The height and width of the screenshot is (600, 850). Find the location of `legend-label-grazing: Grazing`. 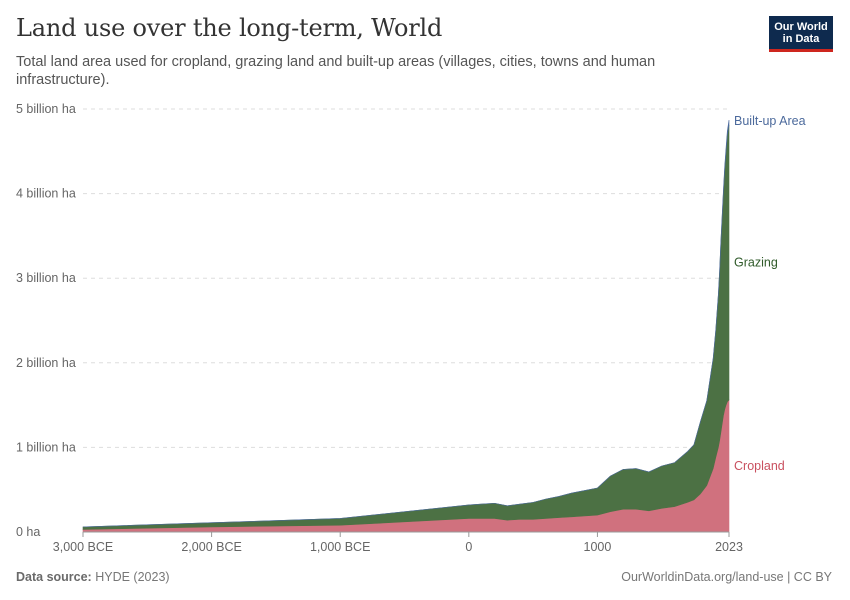

legend-label-grazing: Grazing is located at coordinates (756, 263).